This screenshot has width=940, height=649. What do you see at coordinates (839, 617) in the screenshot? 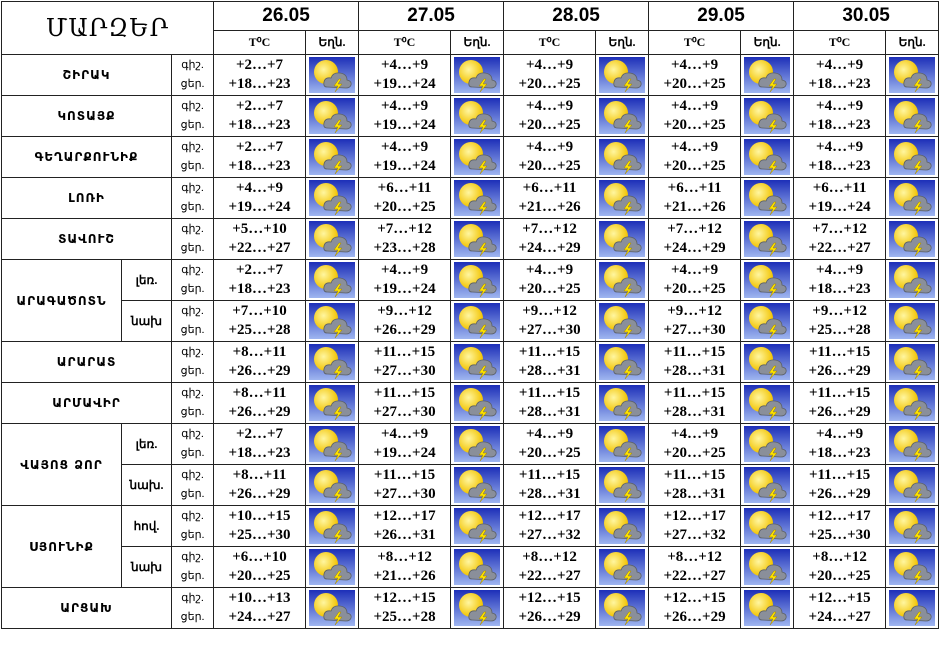
I see `day-temp: +24…+27` at bounding box center [839, 617].